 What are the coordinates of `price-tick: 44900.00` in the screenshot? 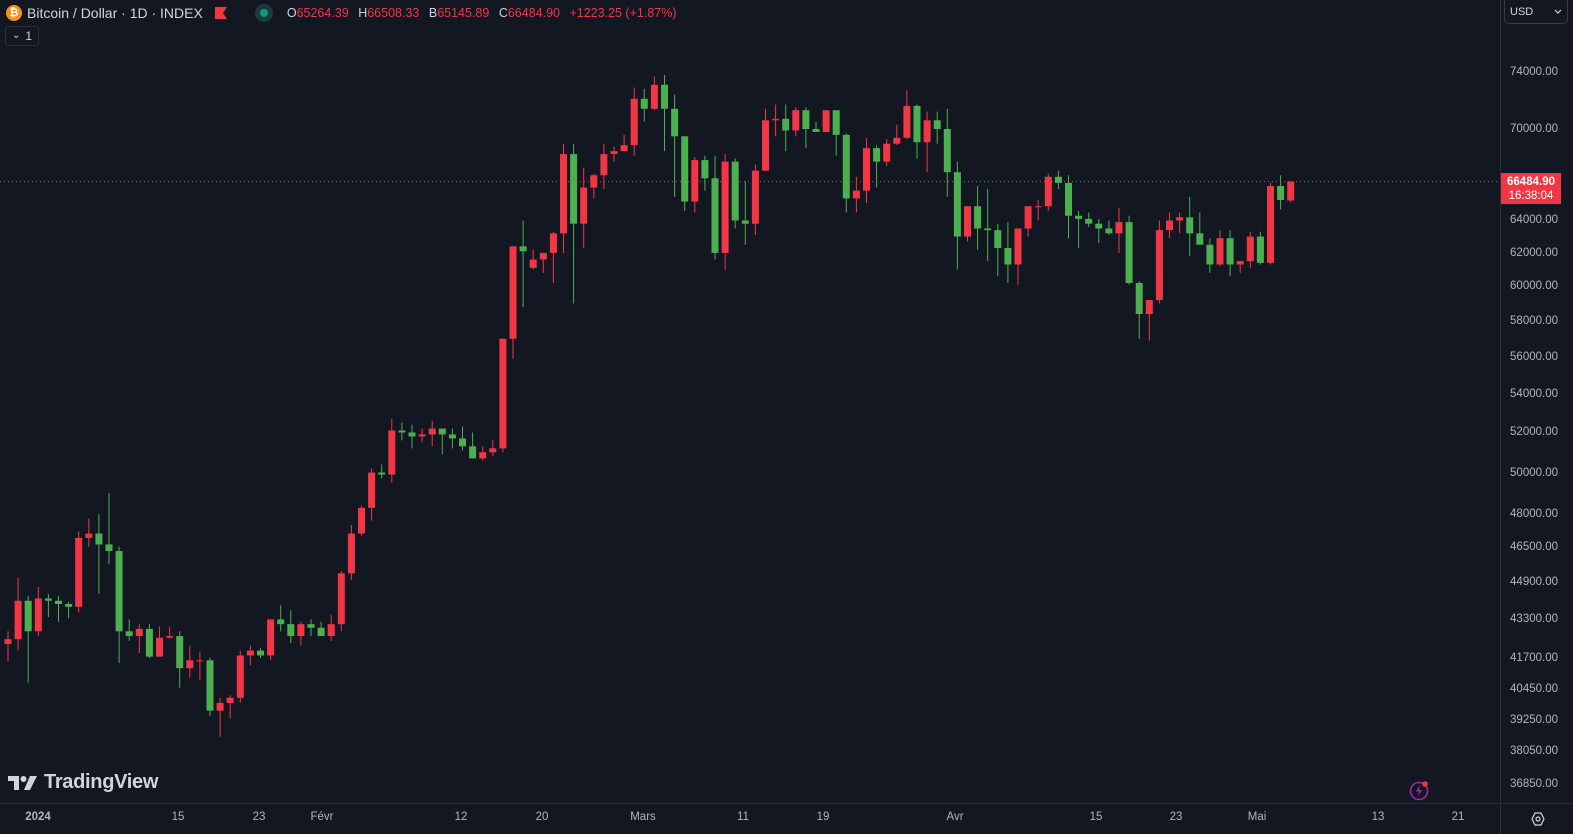 It's located at (1534, 582).